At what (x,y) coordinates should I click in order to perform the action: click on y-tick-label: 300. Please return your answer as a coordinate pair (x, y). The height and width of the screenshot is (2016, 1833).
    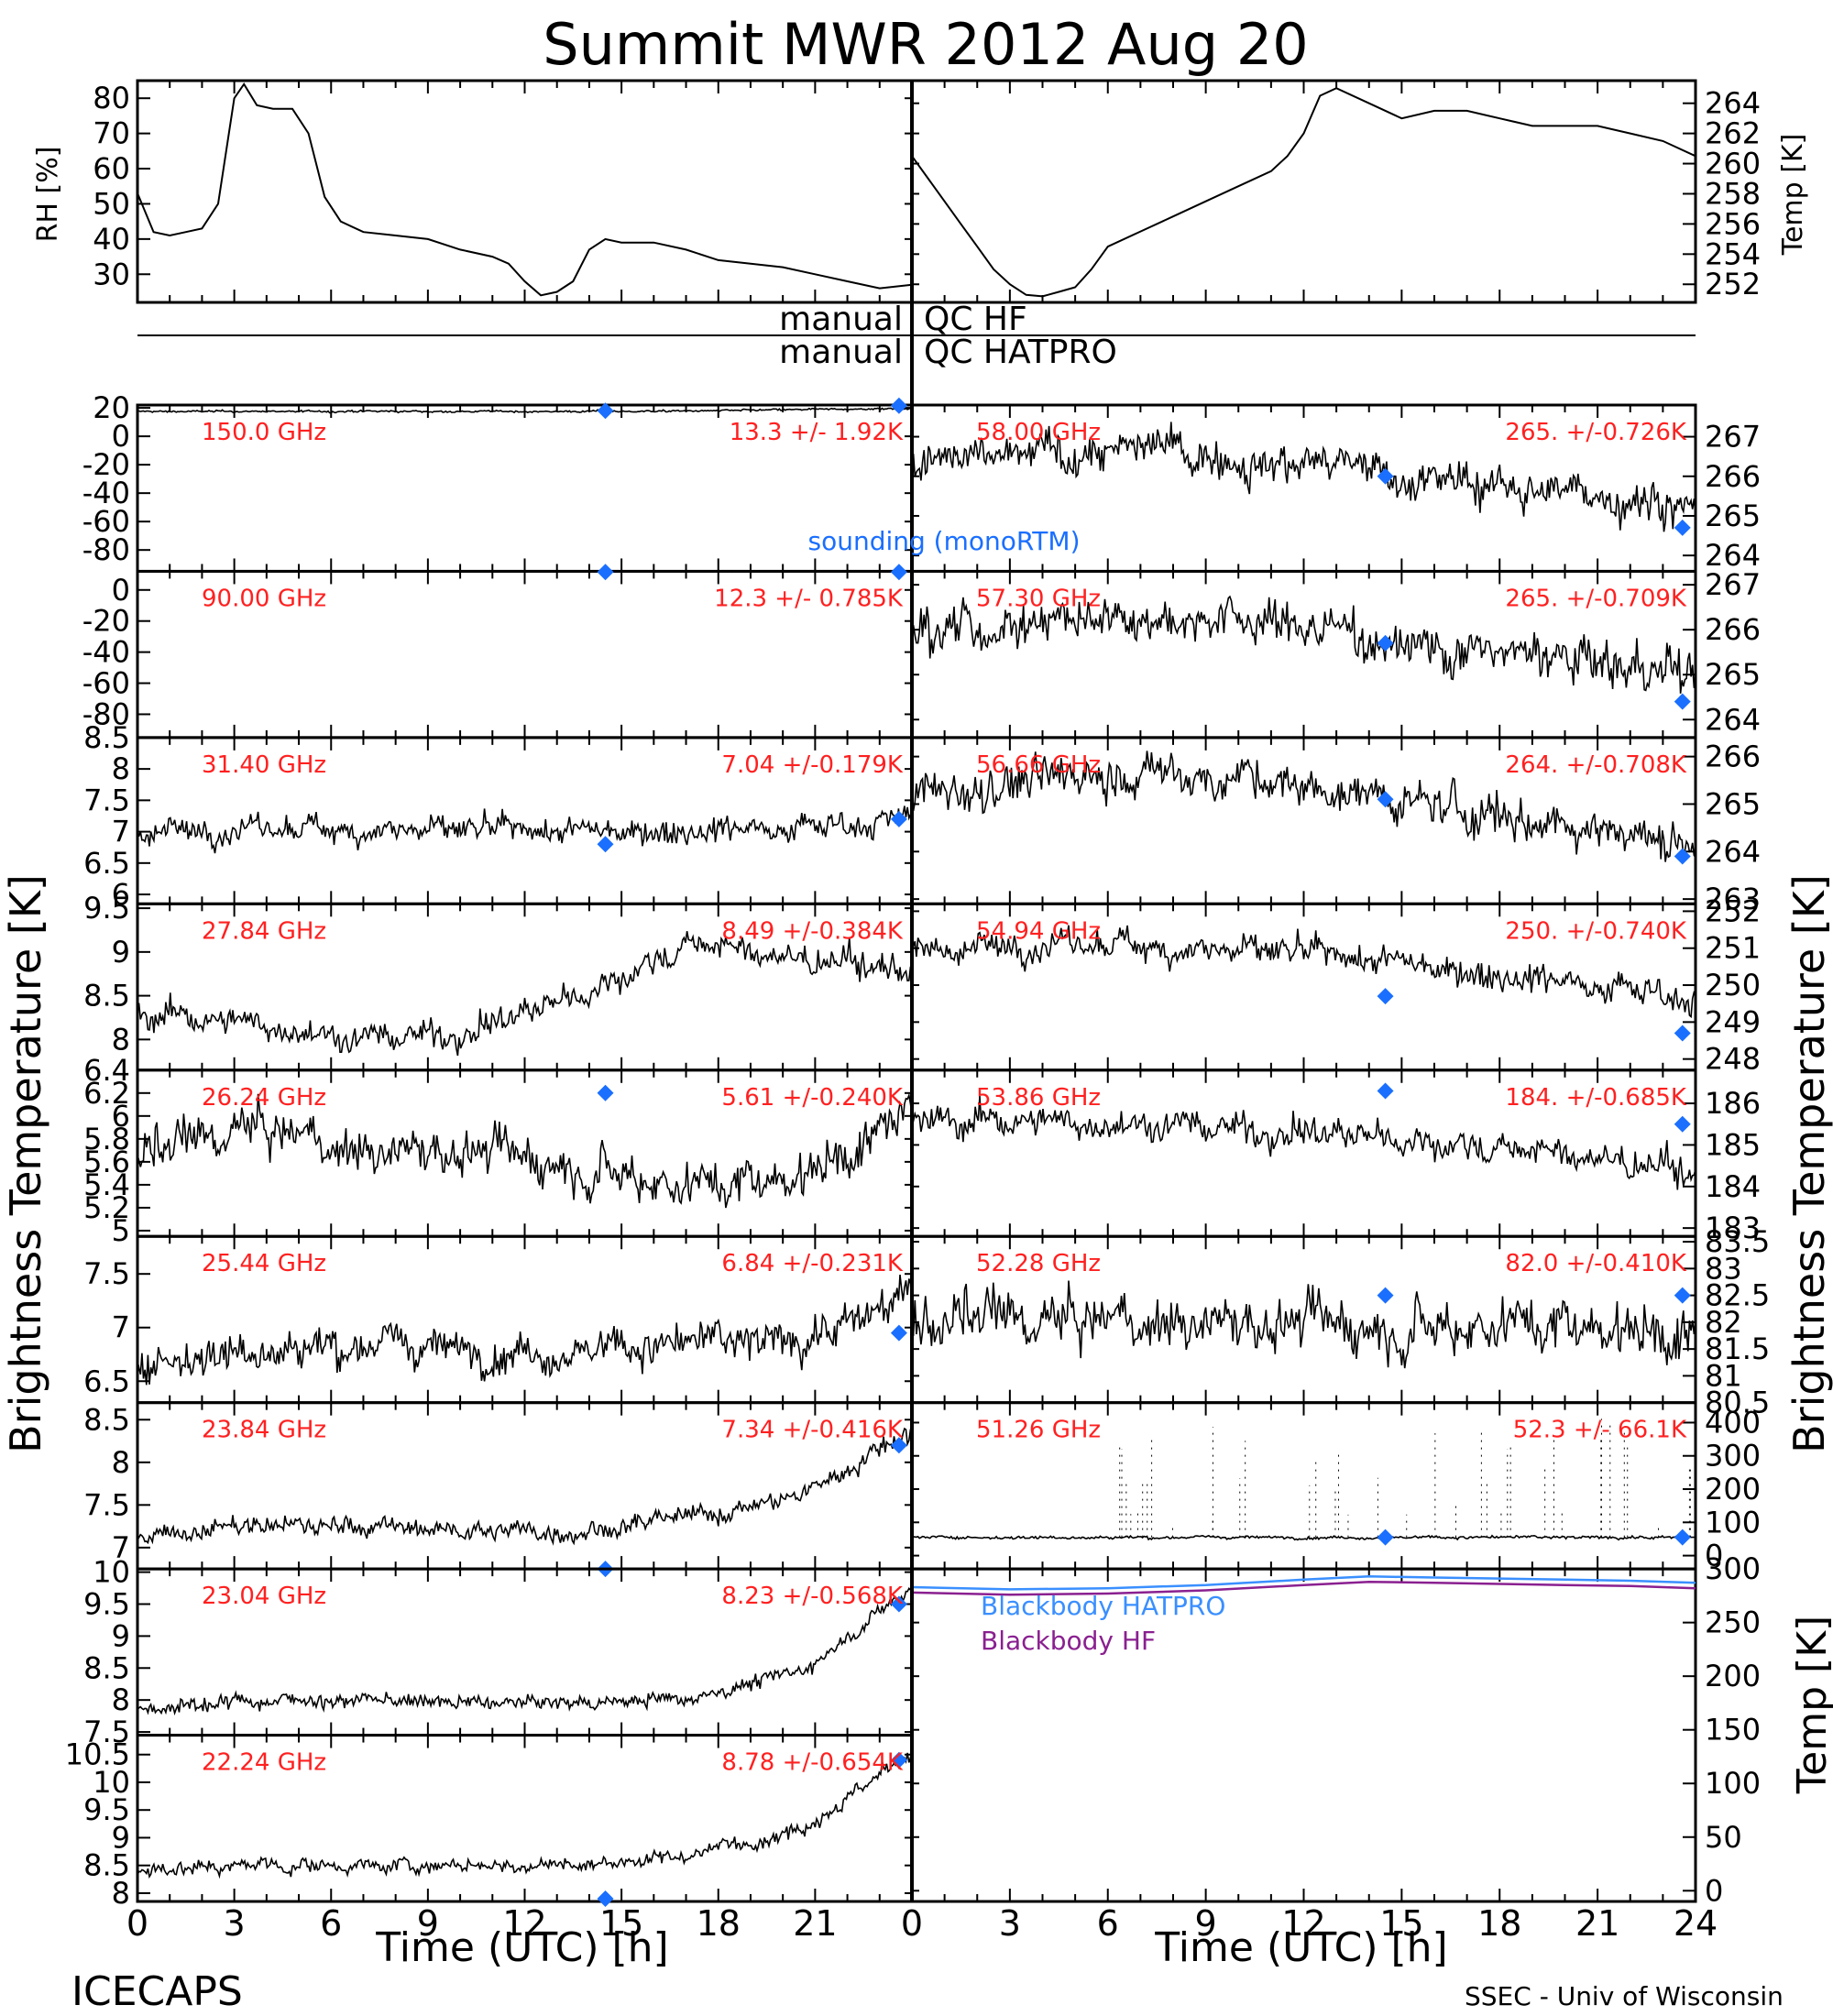
    Looking at the image, I should click on (1733, 1456).